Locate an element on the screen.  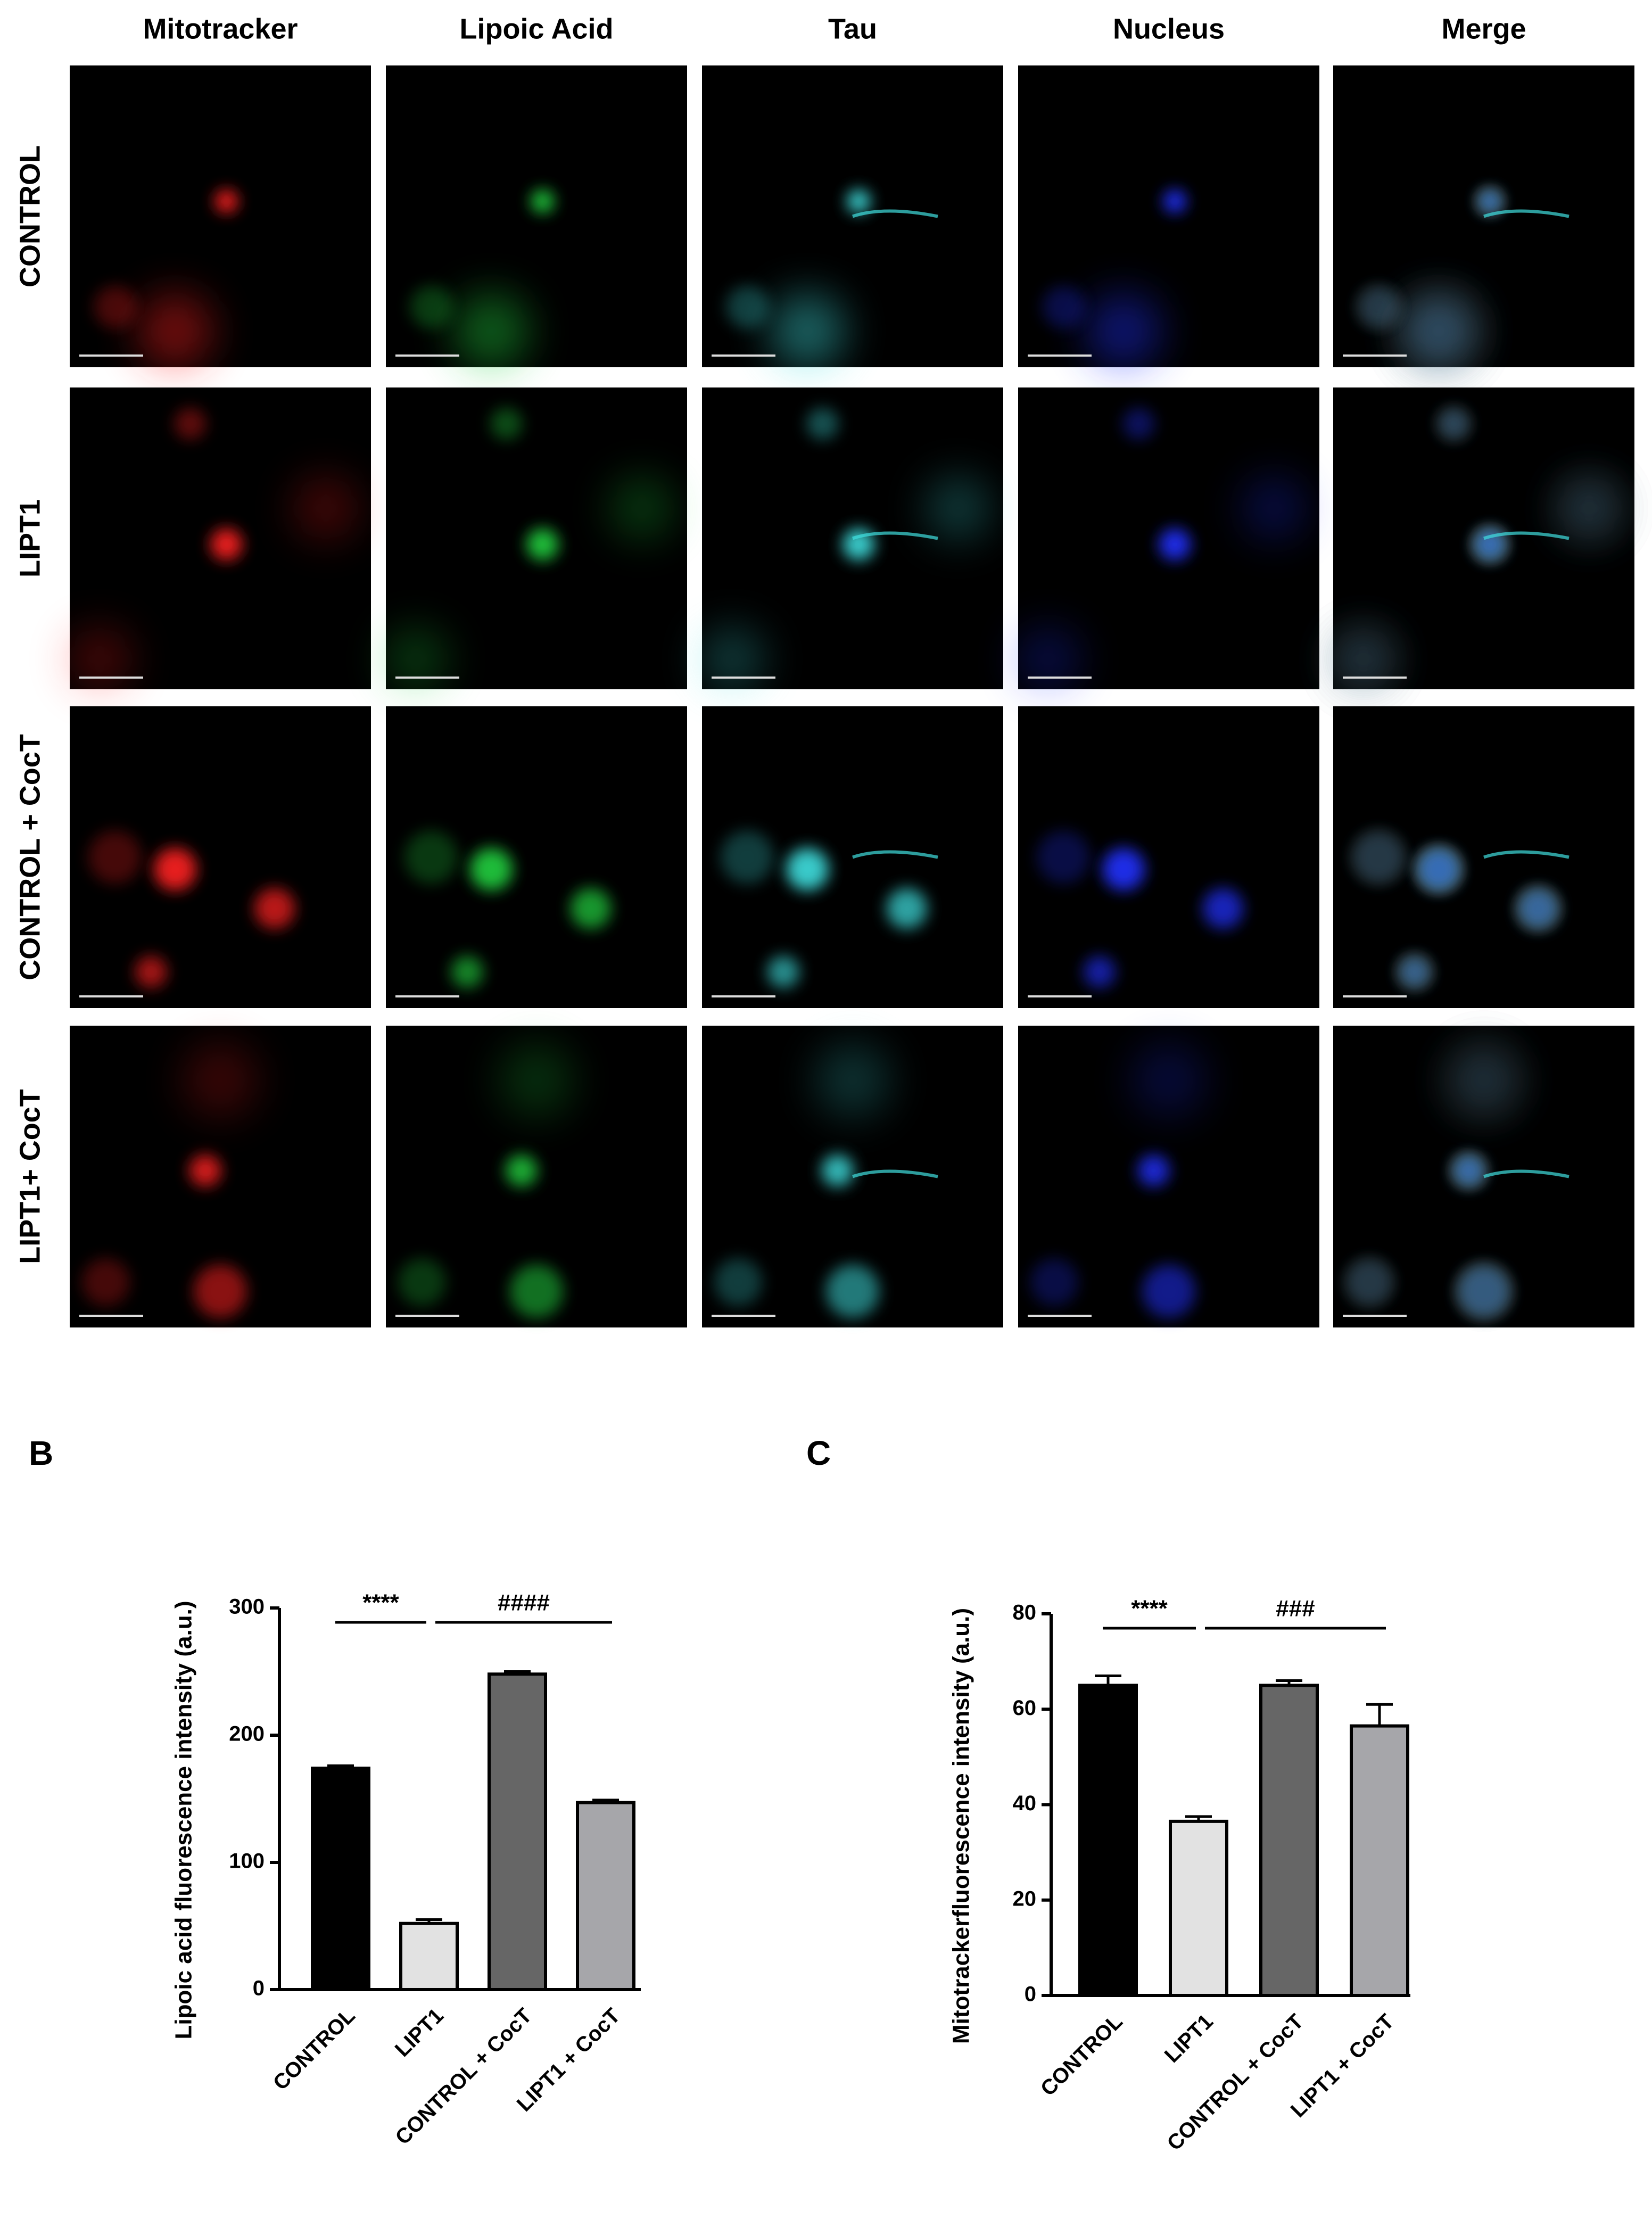
significance-label: #### is located at coordinates (524, 1603).